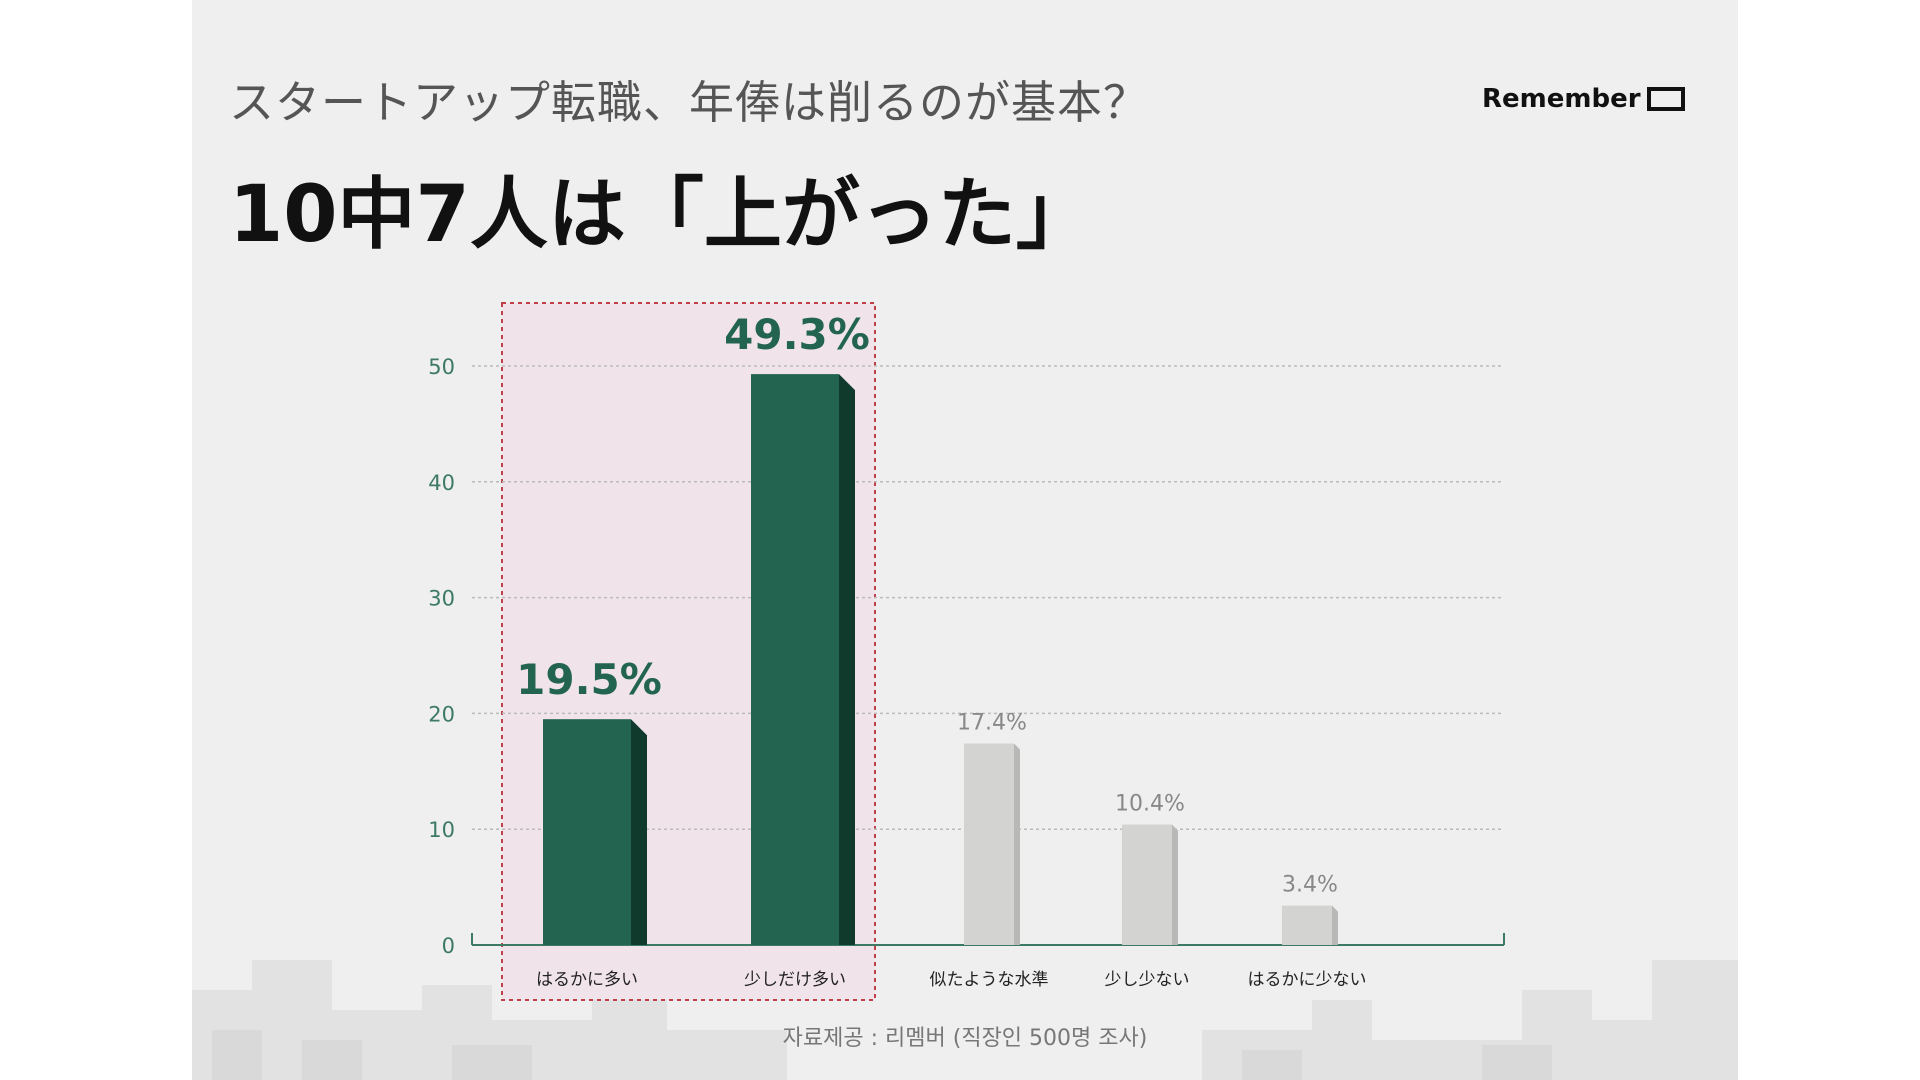  Describe the element at coordinates (441, 367) in the screenshot. I see `y-tick-label: 50` at that location.